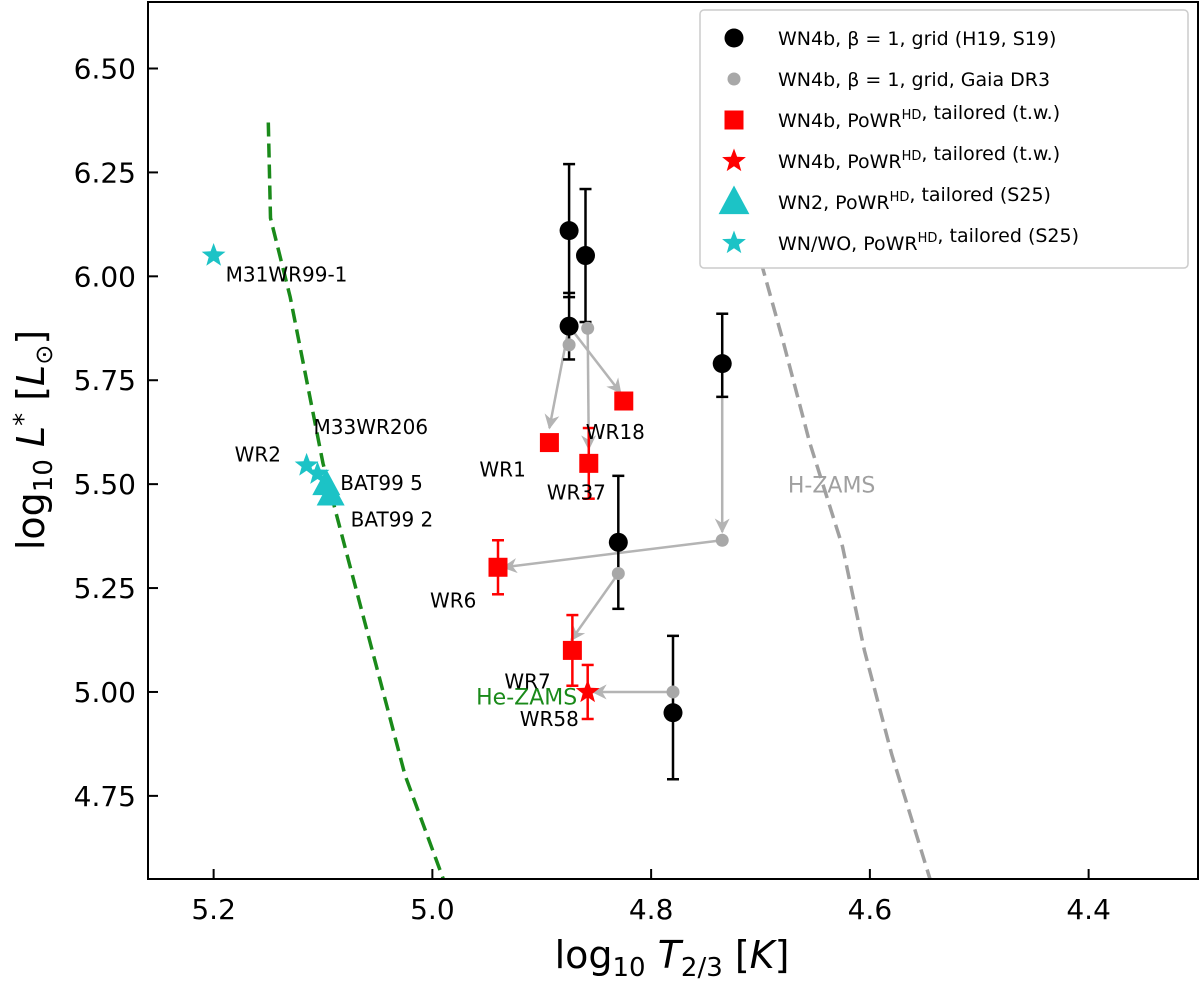 Image resolution: width=1200 pixels, height=985 pixels. What do you see at coordinates (287, 275) in the screenshot?
I see `point-label: M31WR99-1` at bounding box center [287, 275].